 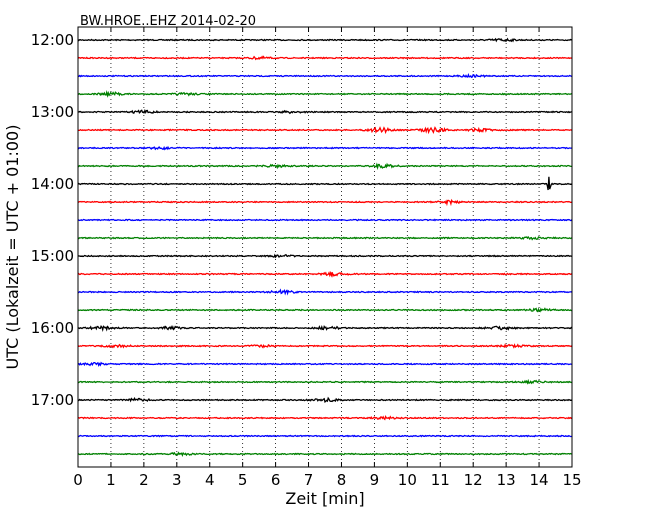 I want to click on y-axis-label: UTC (Lokalzeit = UTC + 01:00), so click(x=12, y=247).